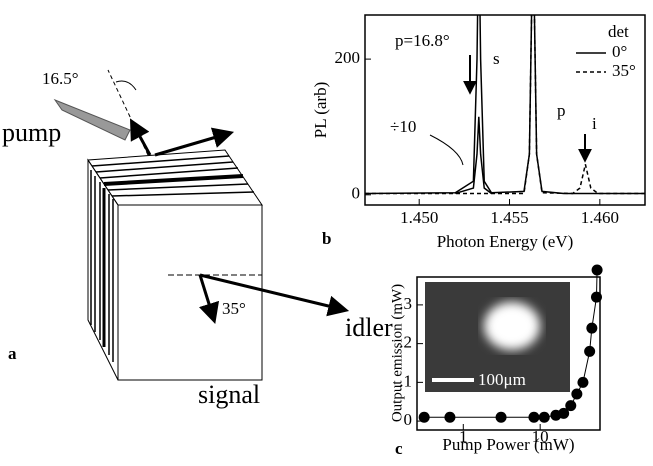  Describe the element at coordinates (502, 379) in the screenshot. I see `inset-label: 100μm` at that location.